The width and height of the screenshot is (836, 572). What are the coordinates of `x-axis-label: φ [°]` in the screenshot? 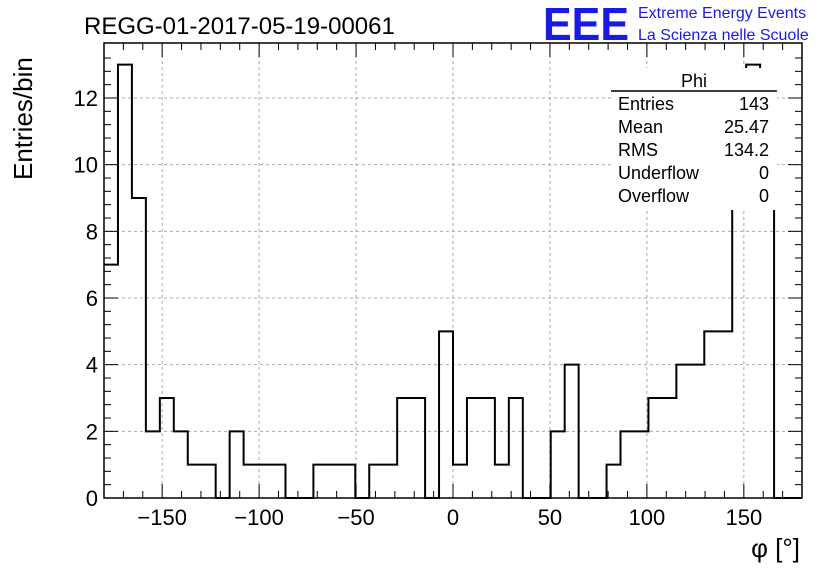 It's located at (775, 548).